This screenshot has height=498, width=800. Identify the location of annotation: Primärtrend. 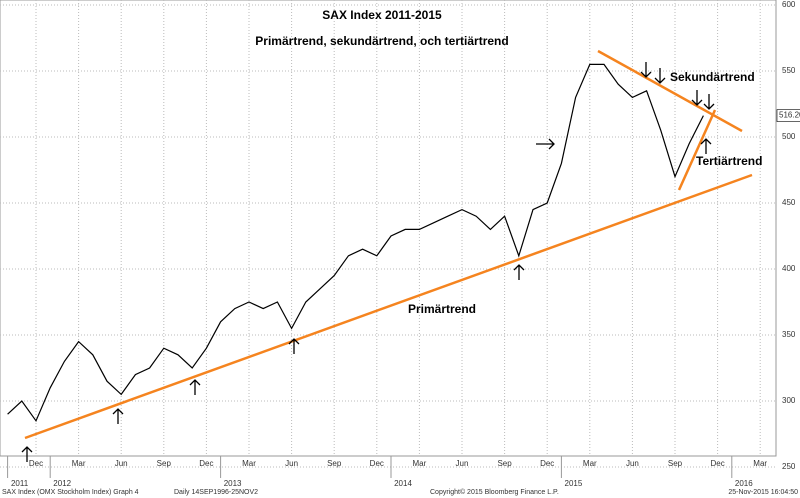
(442, 309).